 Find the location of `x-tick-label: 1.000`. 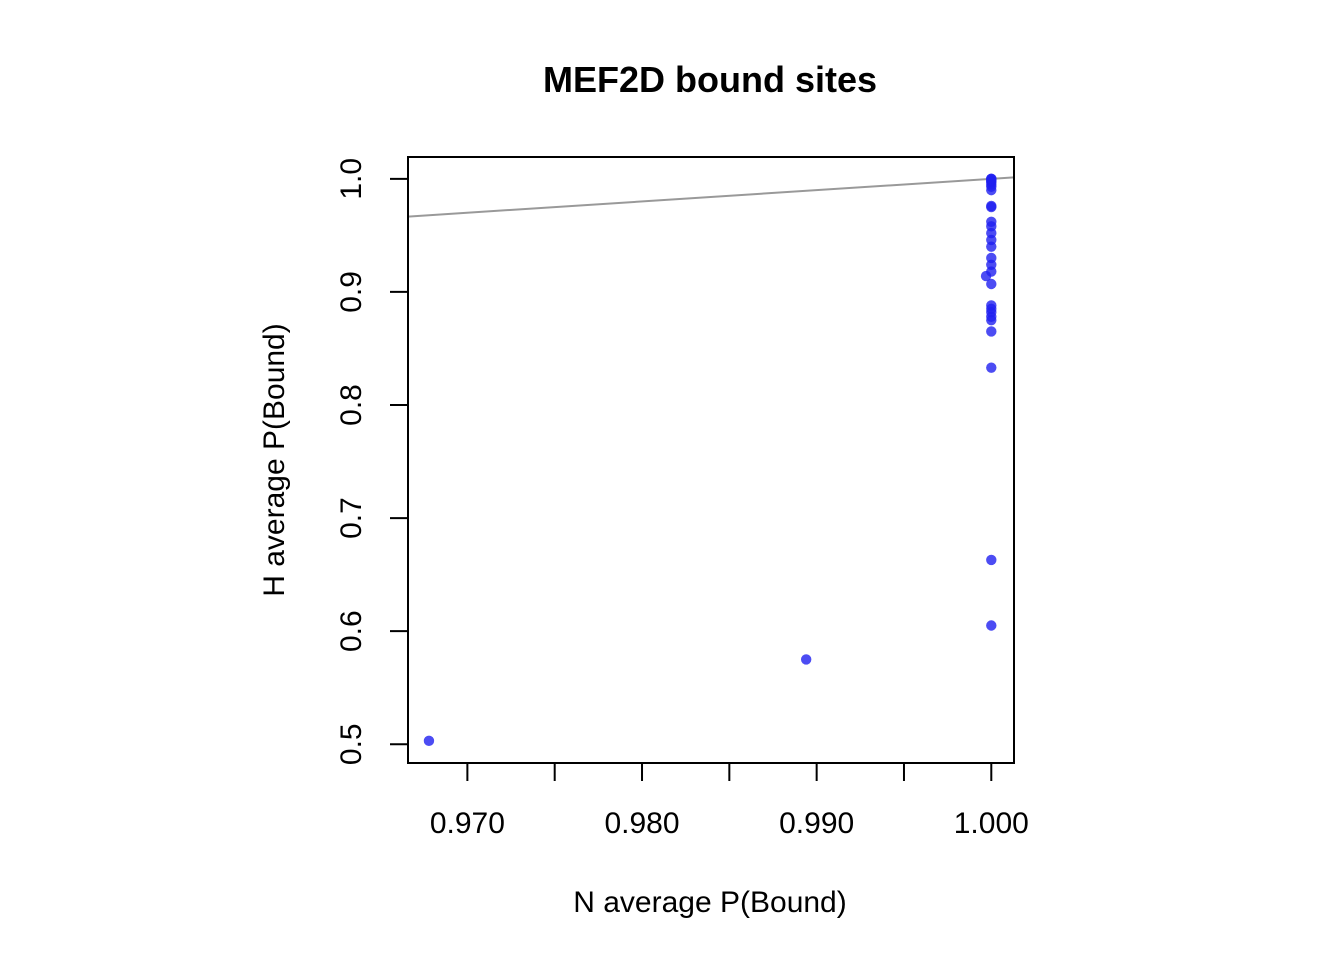

x-tick-label: 1.000 is located at coordinates (991, 823).